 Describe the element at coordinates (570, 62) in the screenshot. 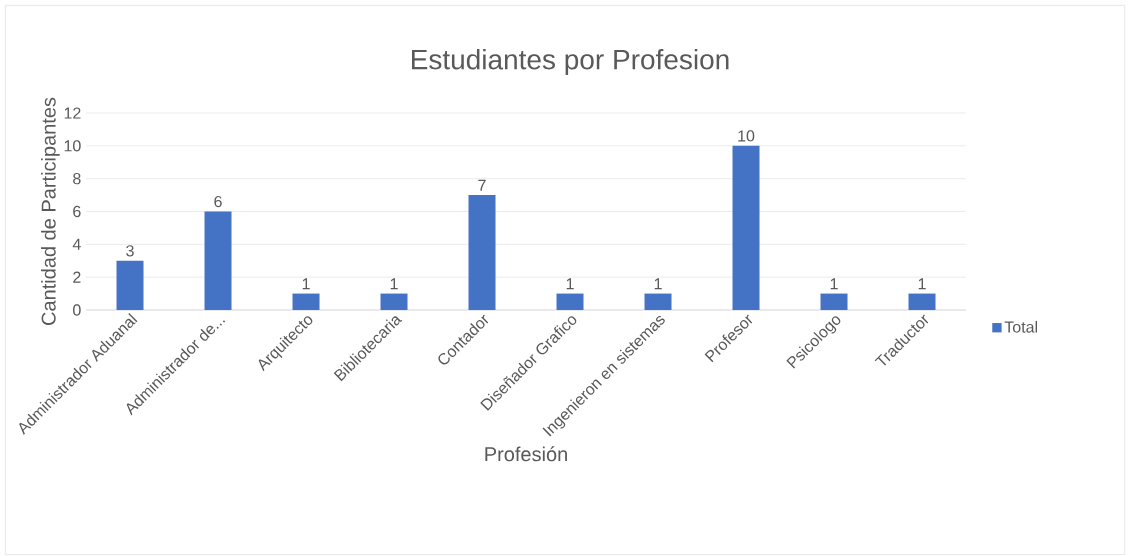

I see `chart-title: Estudiantes por Profesion` at that location.